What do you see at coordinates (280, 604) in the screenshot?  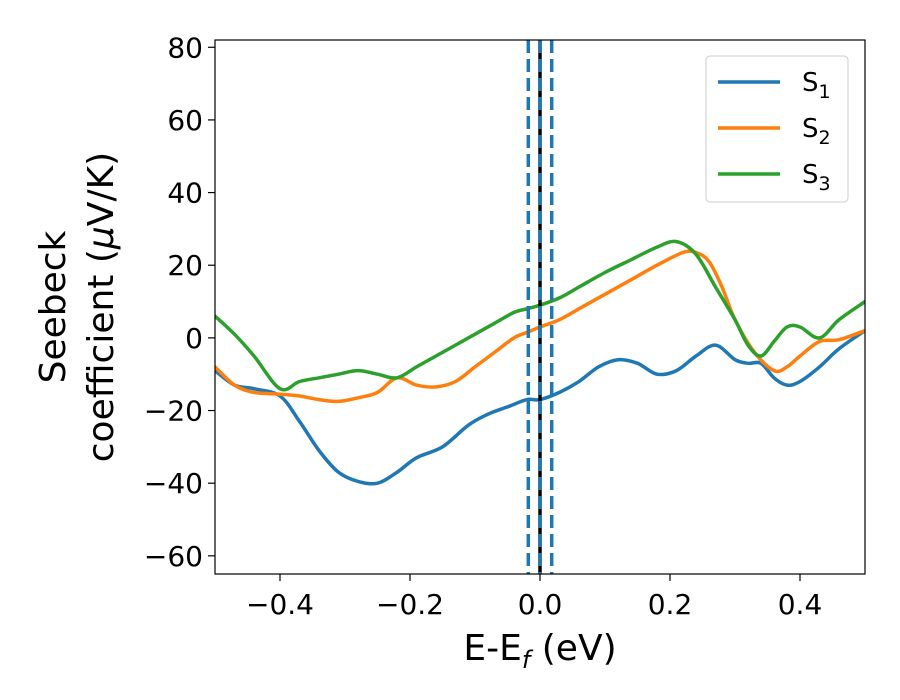 I see `x-tick-label: −0.4` at bounding box center [280, 604].